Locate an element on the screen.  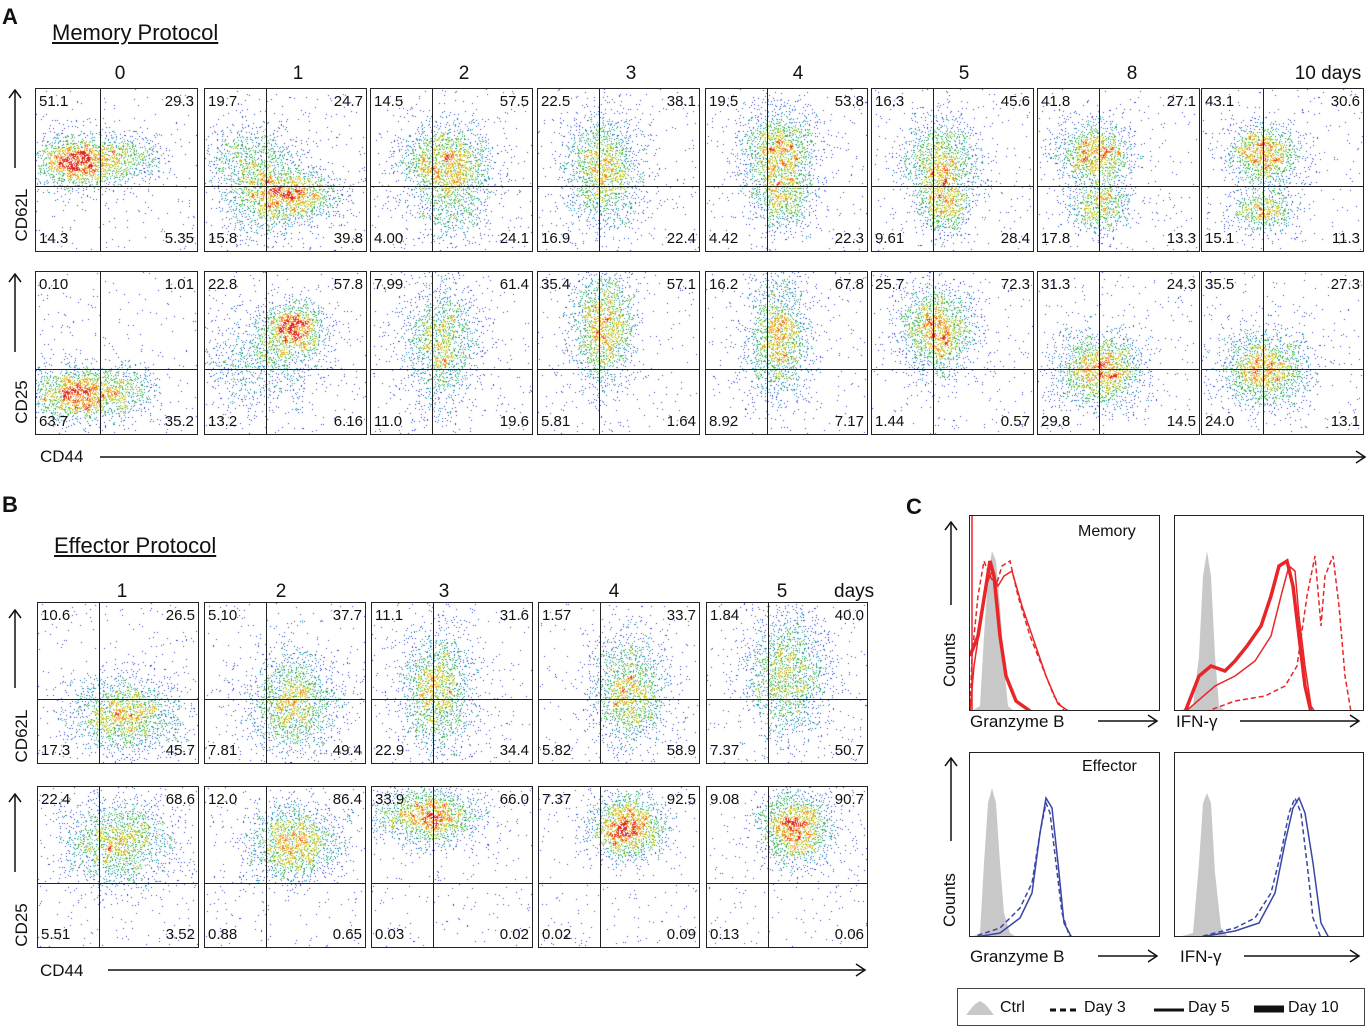
quadrant-value-br: 49.4 is located at coordinates (347, 750).